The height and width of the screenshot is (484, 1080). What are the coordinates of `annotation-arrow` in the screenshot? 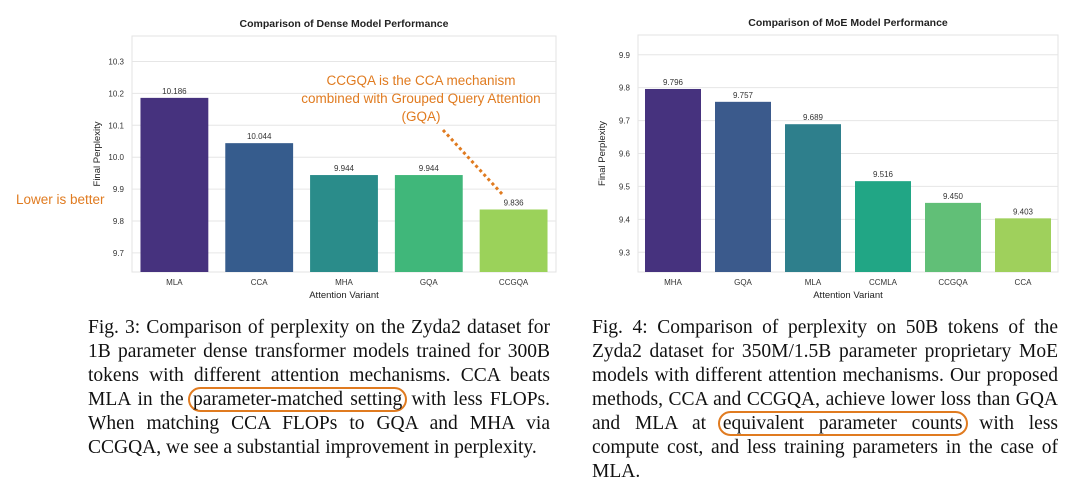 It's located at (473, 162).